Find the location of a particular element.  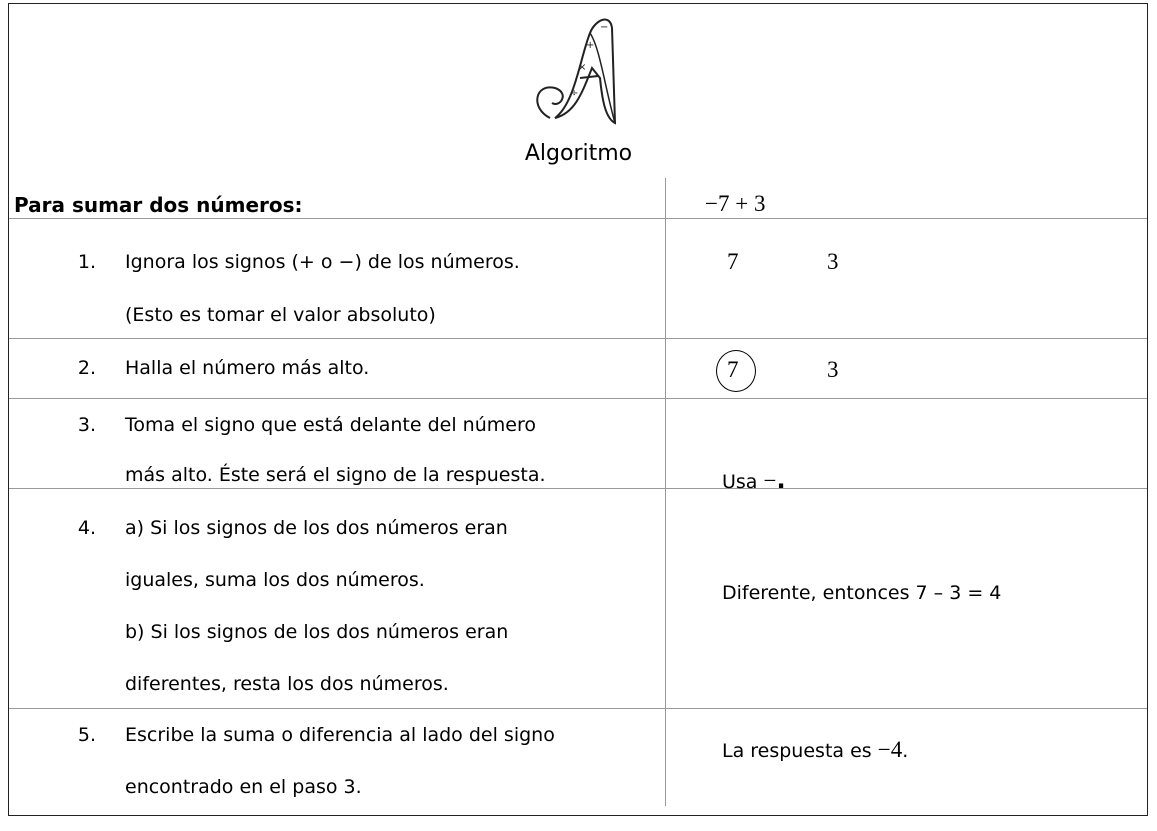

step-text: a) Si los signos de los dos números eran is located at coordinates (316, 528).